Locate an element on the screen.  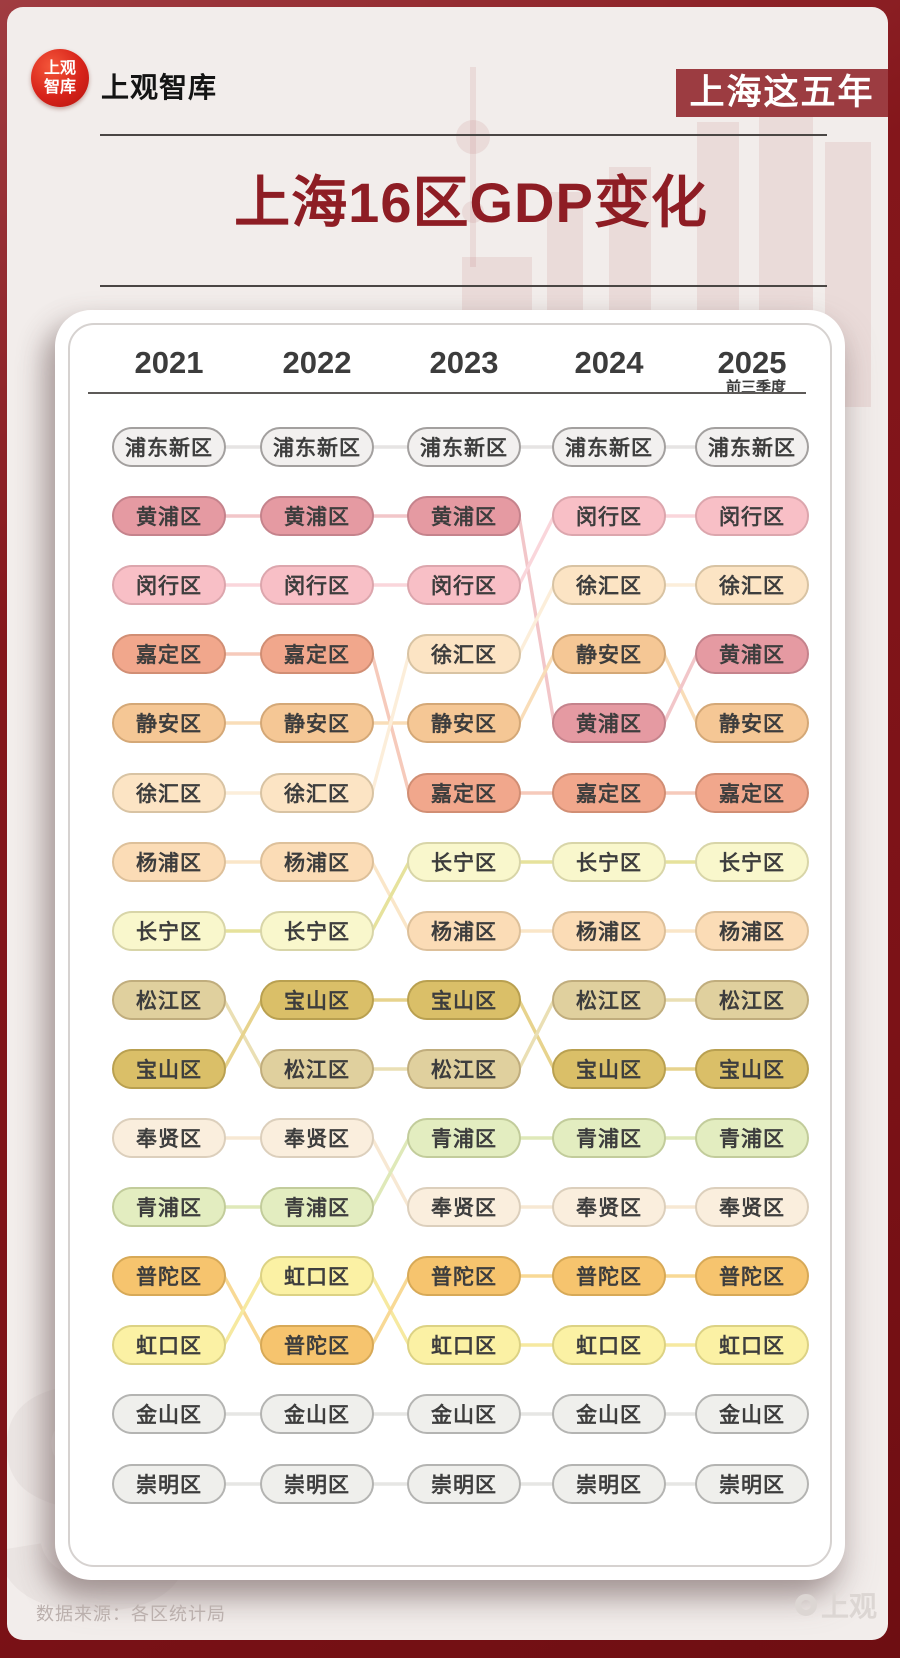
district-pill-2022-普陀区: 普陀区 is located at coordinates (317, 1345).